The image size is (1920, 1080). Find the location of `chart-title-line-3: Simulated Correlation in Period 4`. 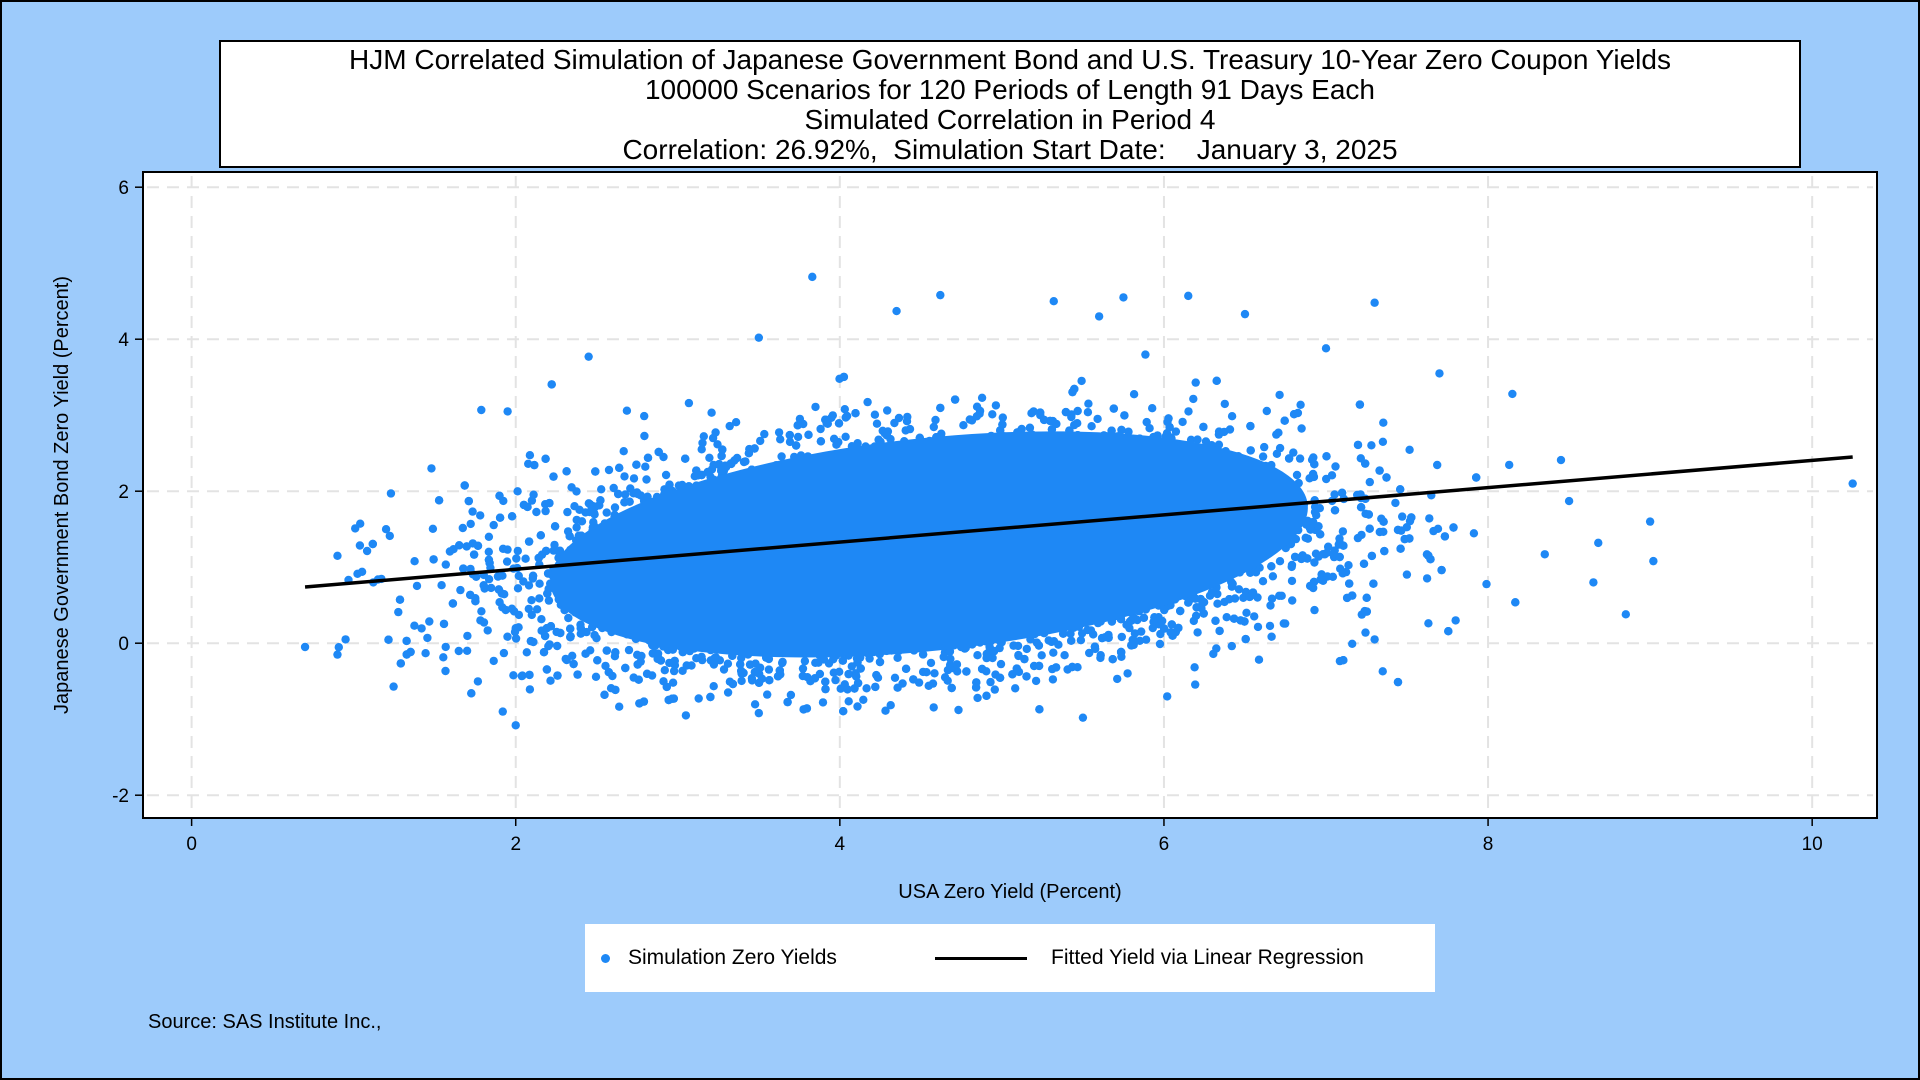

chart-title-line-3: Simulated Correlation in Period 4 is located at coordinates (1010, 119).